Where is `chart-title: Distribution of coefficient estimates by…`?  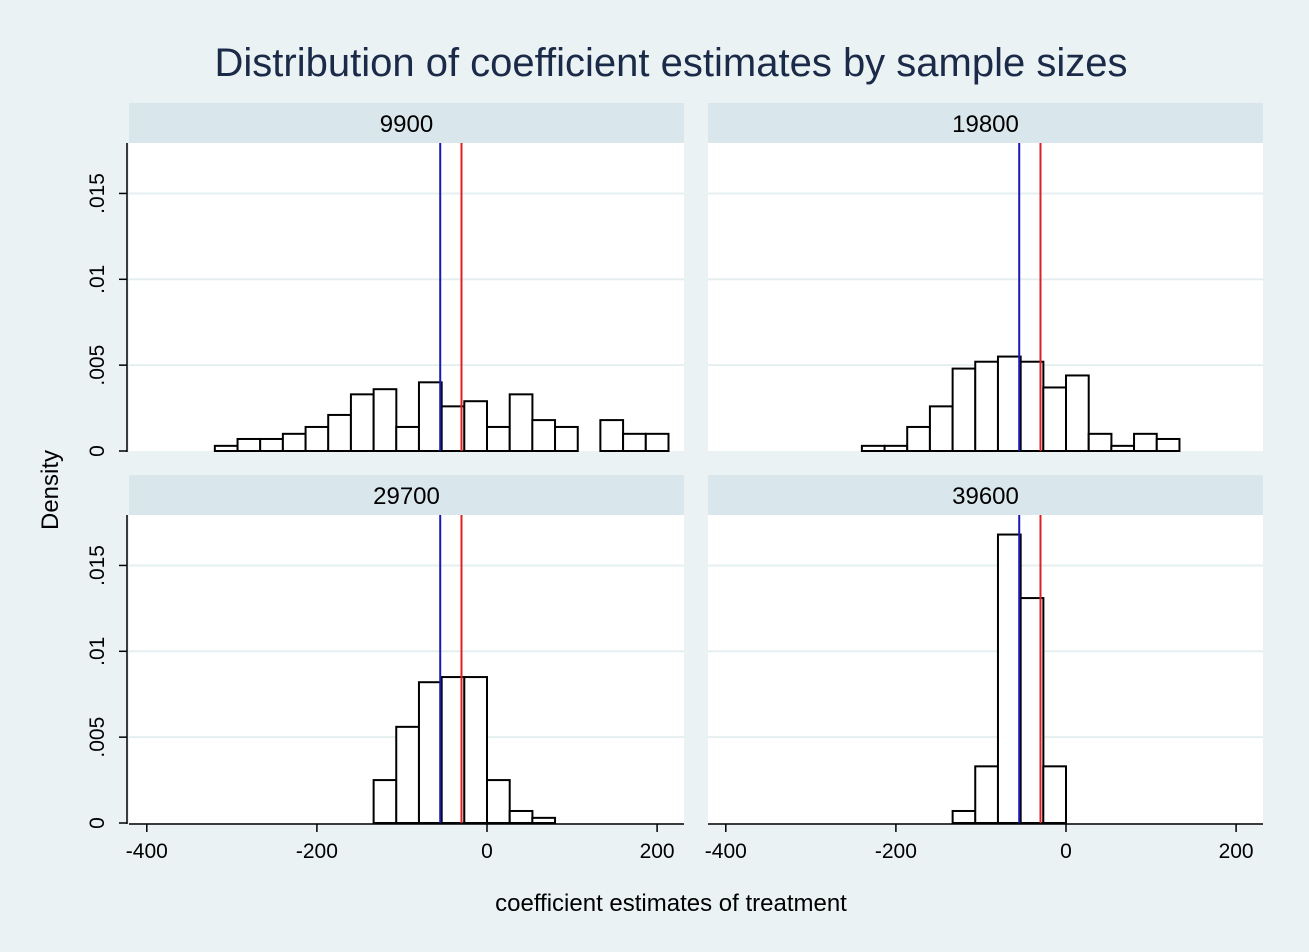 chart-title: Distribution of coefficient estimates by… is located at coordinates (671, 63).